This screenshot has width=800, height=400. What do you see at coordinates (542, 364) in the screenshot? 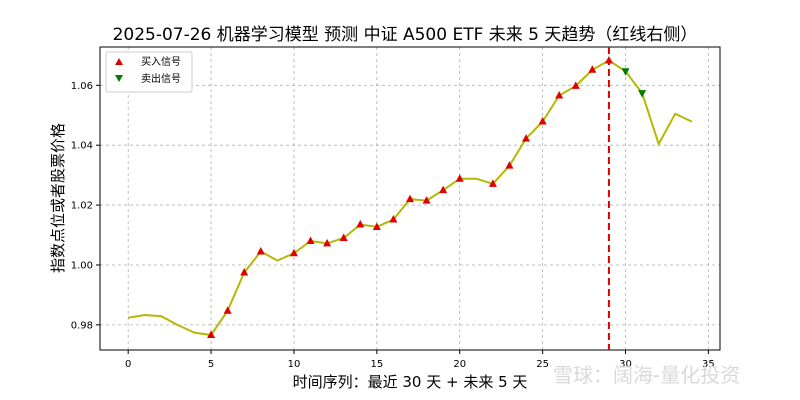
I see `x-tick-label: 25` at bounding box center [542, 364].